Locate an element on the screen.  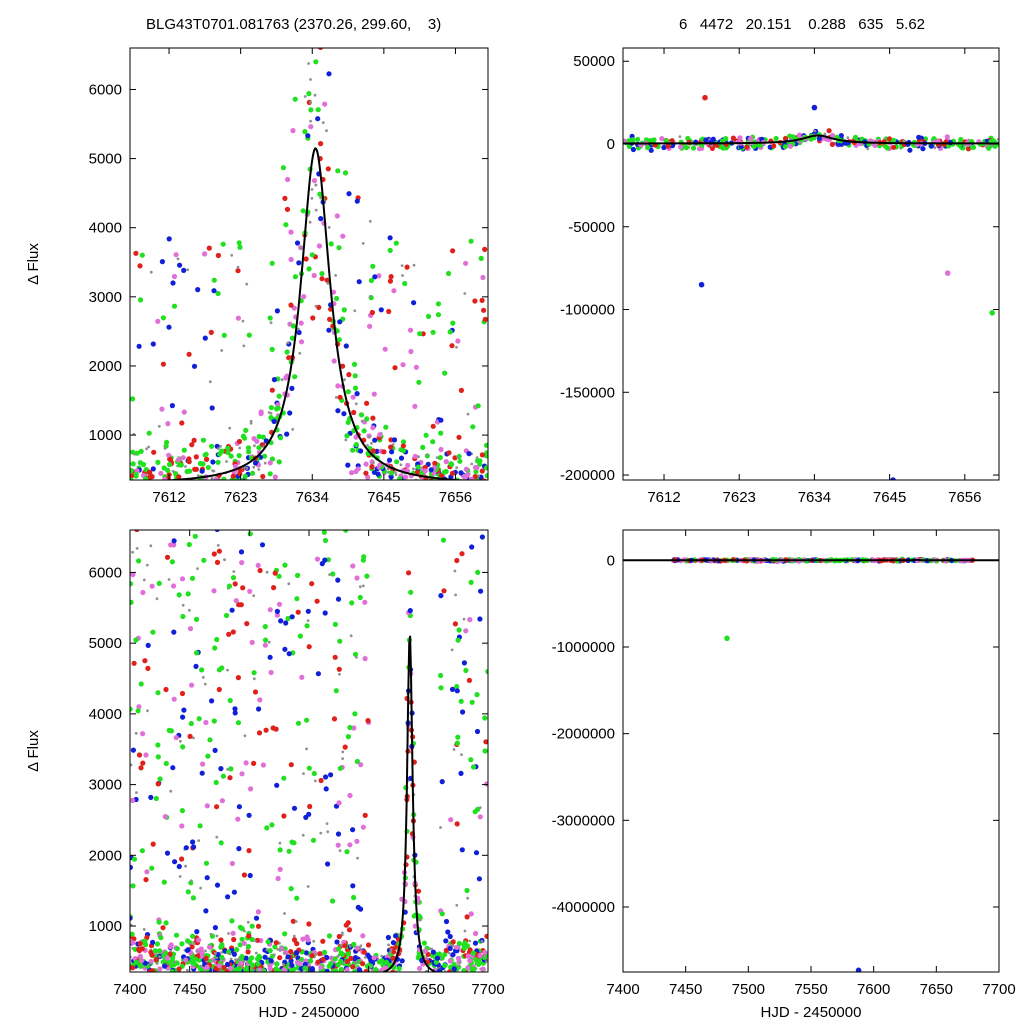
y-tick-label: 5000 is located at coordinates (105, 643).